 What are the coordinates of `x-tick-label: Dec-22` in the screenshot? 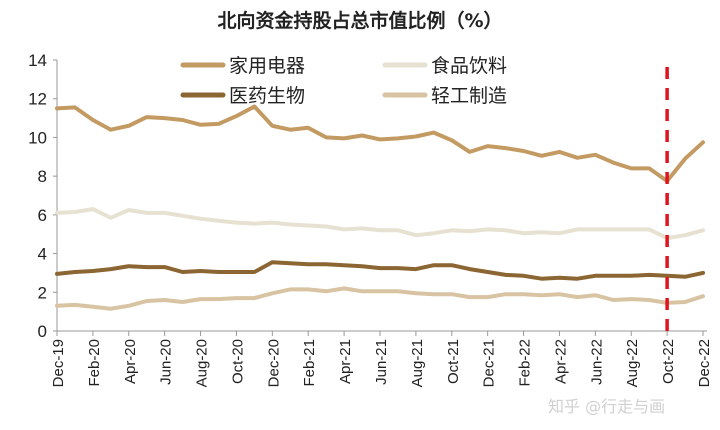 It's located at (704, 363).